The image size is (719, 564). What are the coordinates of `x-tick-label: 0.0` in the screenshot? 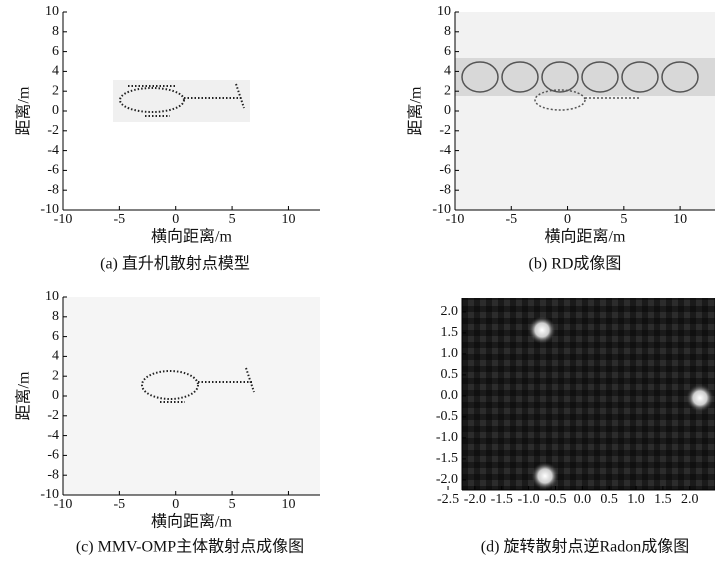 It's located at (583, 499).